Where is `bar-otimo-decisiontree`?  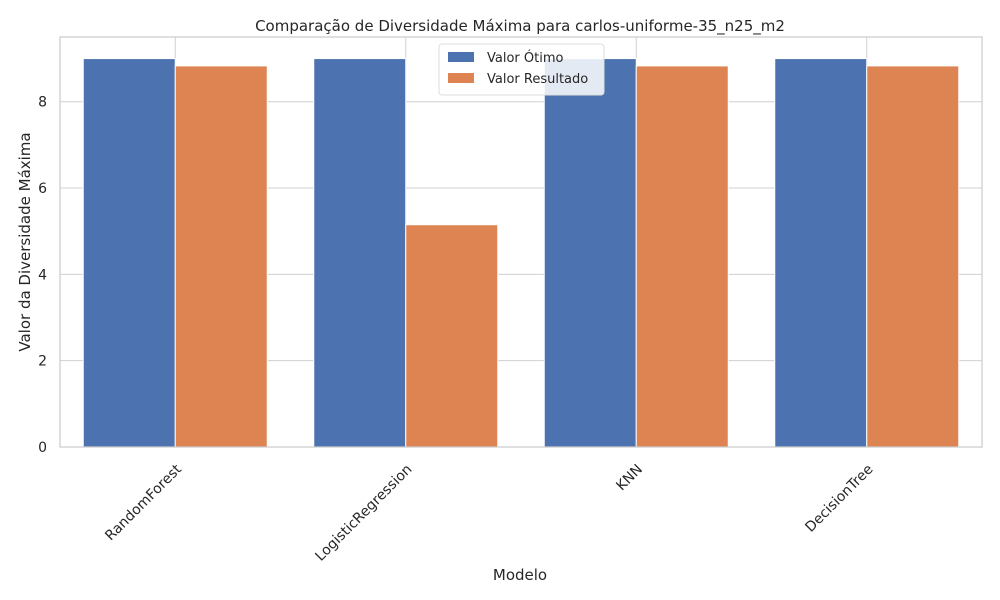 bar-otimo-decisiontree is located at coordinates (821, 253).